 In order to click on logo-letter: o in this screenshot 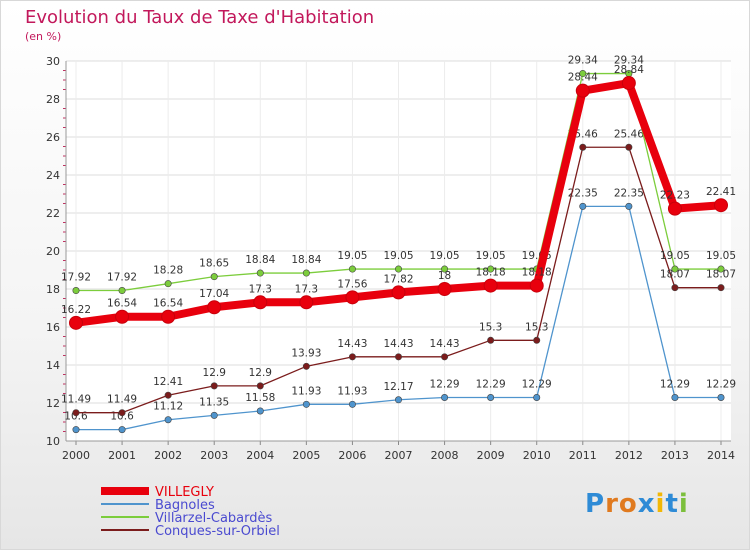, I will do `click(628, 504)`.